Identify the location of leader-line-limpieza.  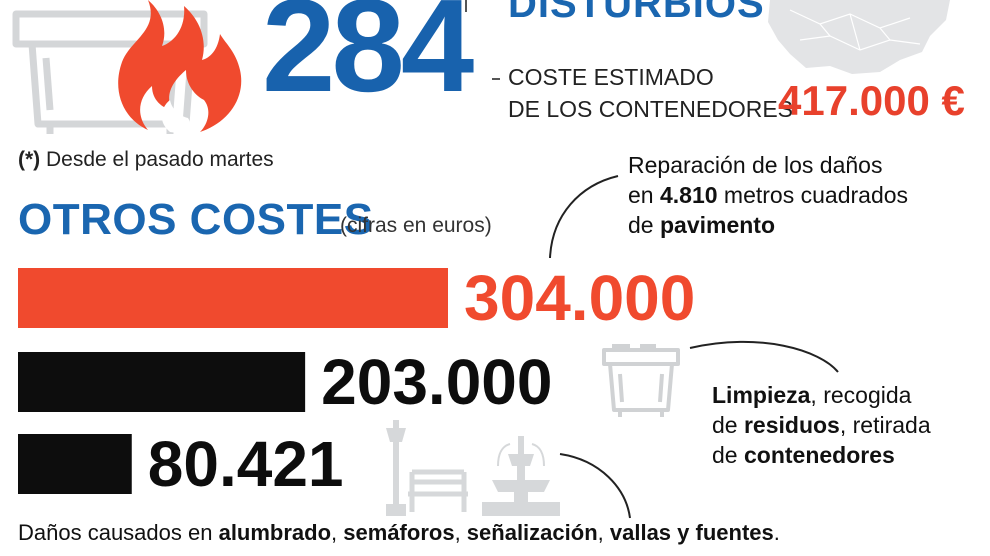
(764, 356).